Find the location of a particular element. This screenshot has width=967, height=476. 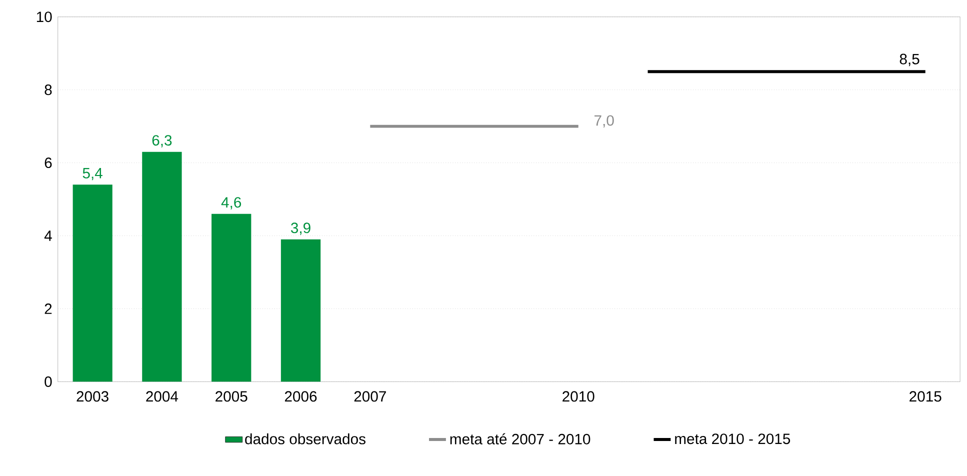

data-label: 3,9 is located at coordinates (300, 228).